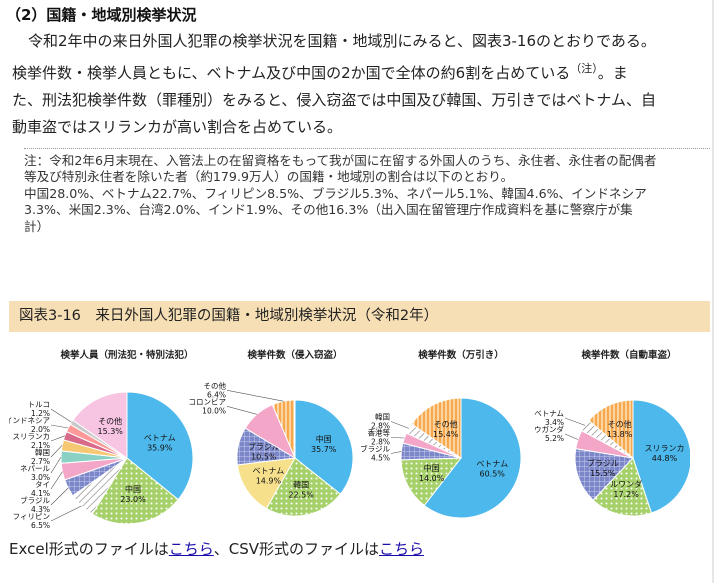 The width and height of the screenshot is (714, 583). Describe the element at coordinates (31, 516) in the screenshot. I see `slice-label: フィリピン` at that location.